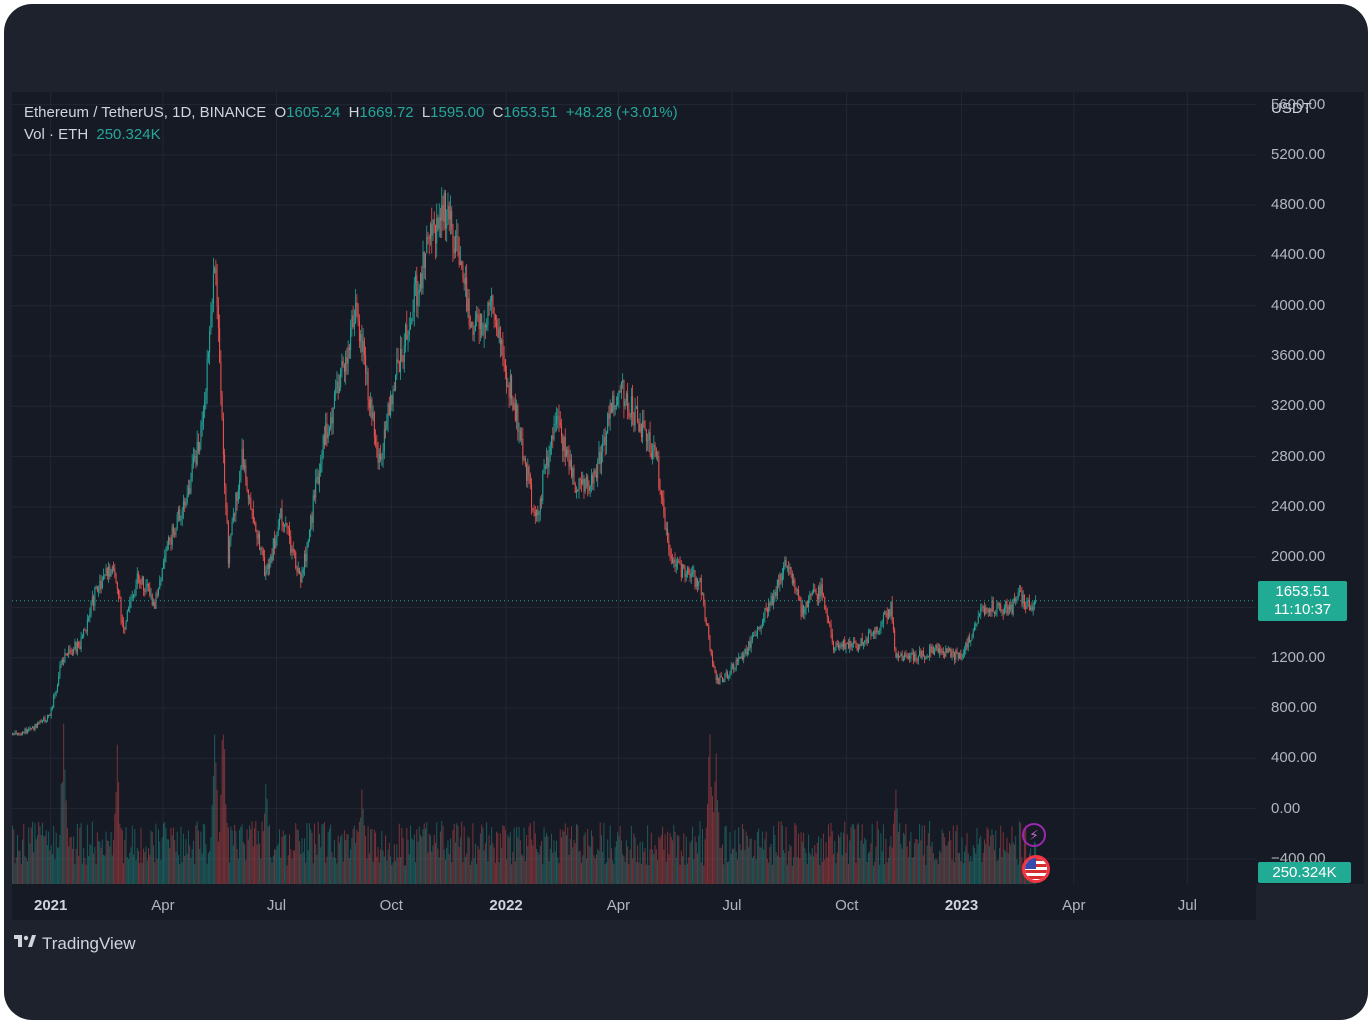 The width and height of the screenshot is (1372, 1024). What do you see at coordinates (145, 112) in the screenshot?
I see `legend-symbol: Ethereum / TetherUS, 1D, BINANCE` at bounding box center [145, 112].